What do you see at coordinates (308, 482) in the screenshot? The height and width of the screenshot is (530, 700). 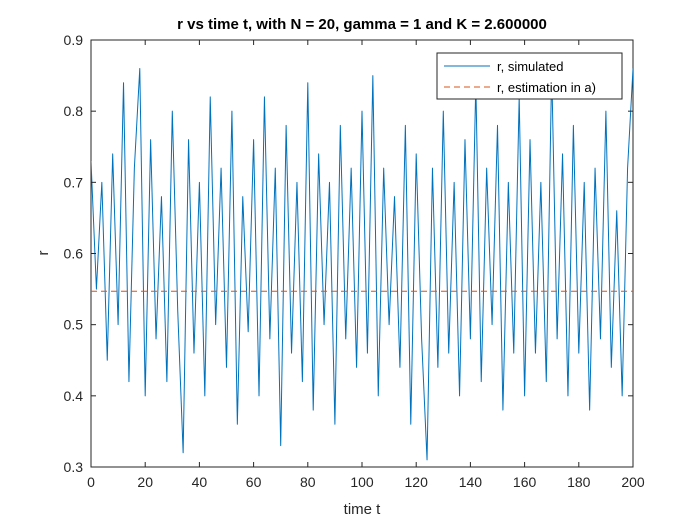 I see `x-tick-label: 80` at bounding box center [308, 482].